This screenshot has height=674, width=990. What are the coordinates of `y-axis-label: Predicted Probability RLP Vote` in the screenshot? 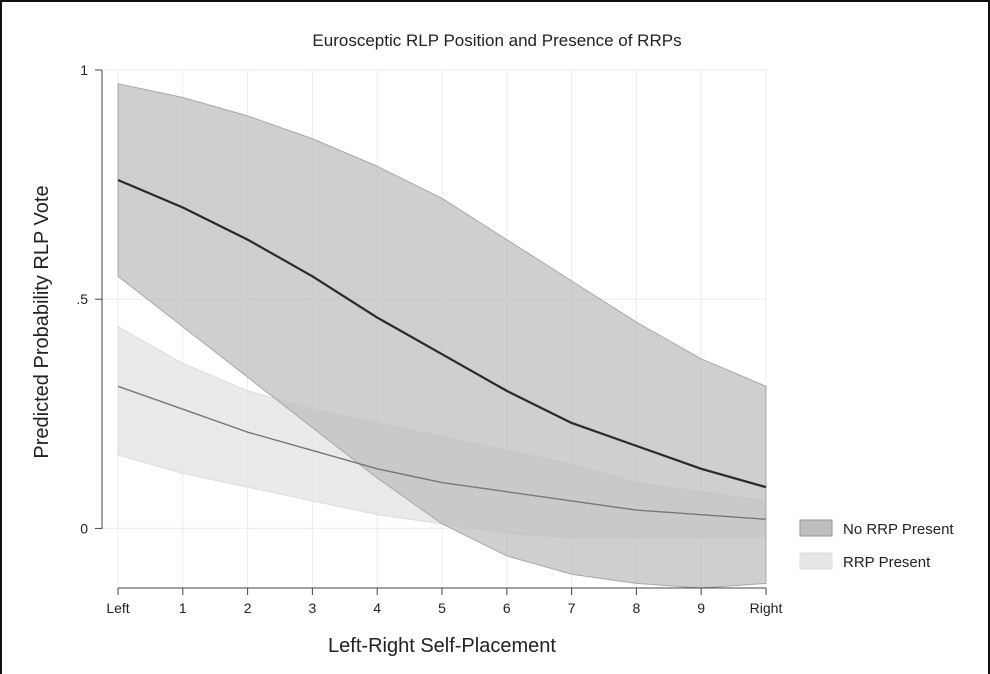 It's located at (42, 321).